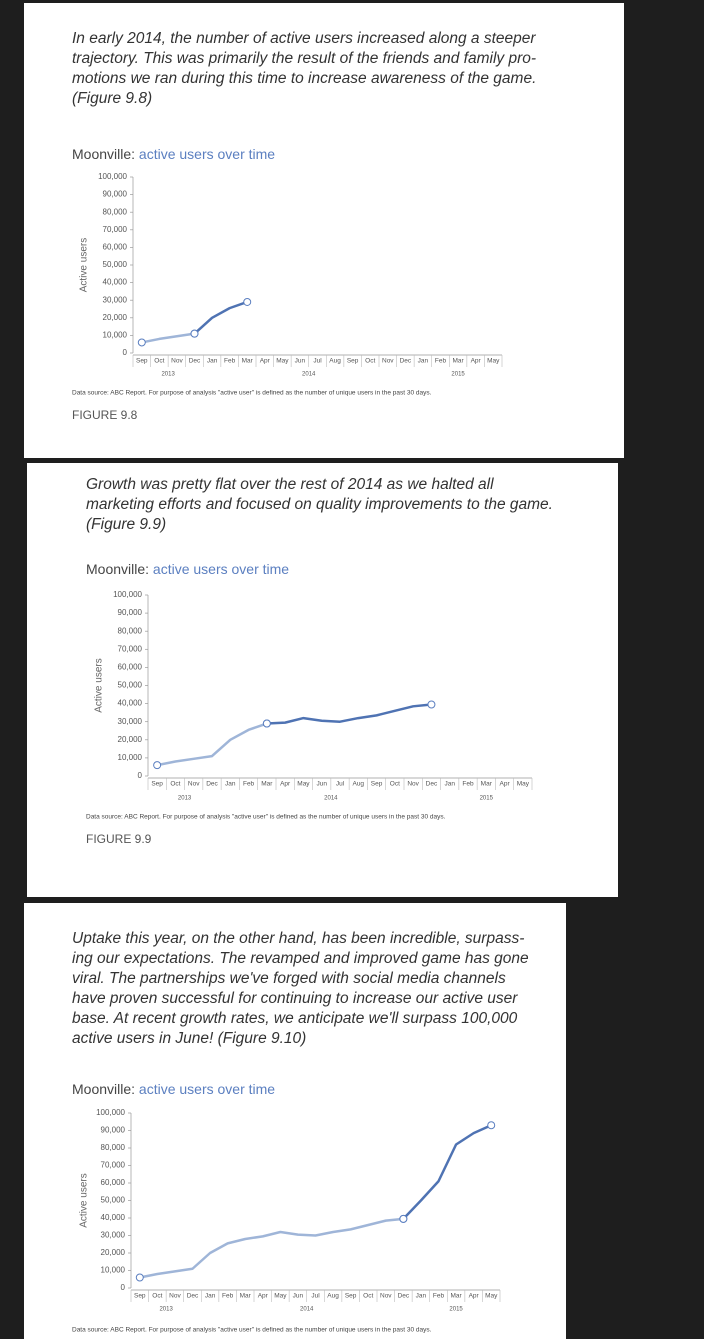  Describe the element at coordinates (317, 361) in the screenshot. I see `month-label: Jul` at that location.